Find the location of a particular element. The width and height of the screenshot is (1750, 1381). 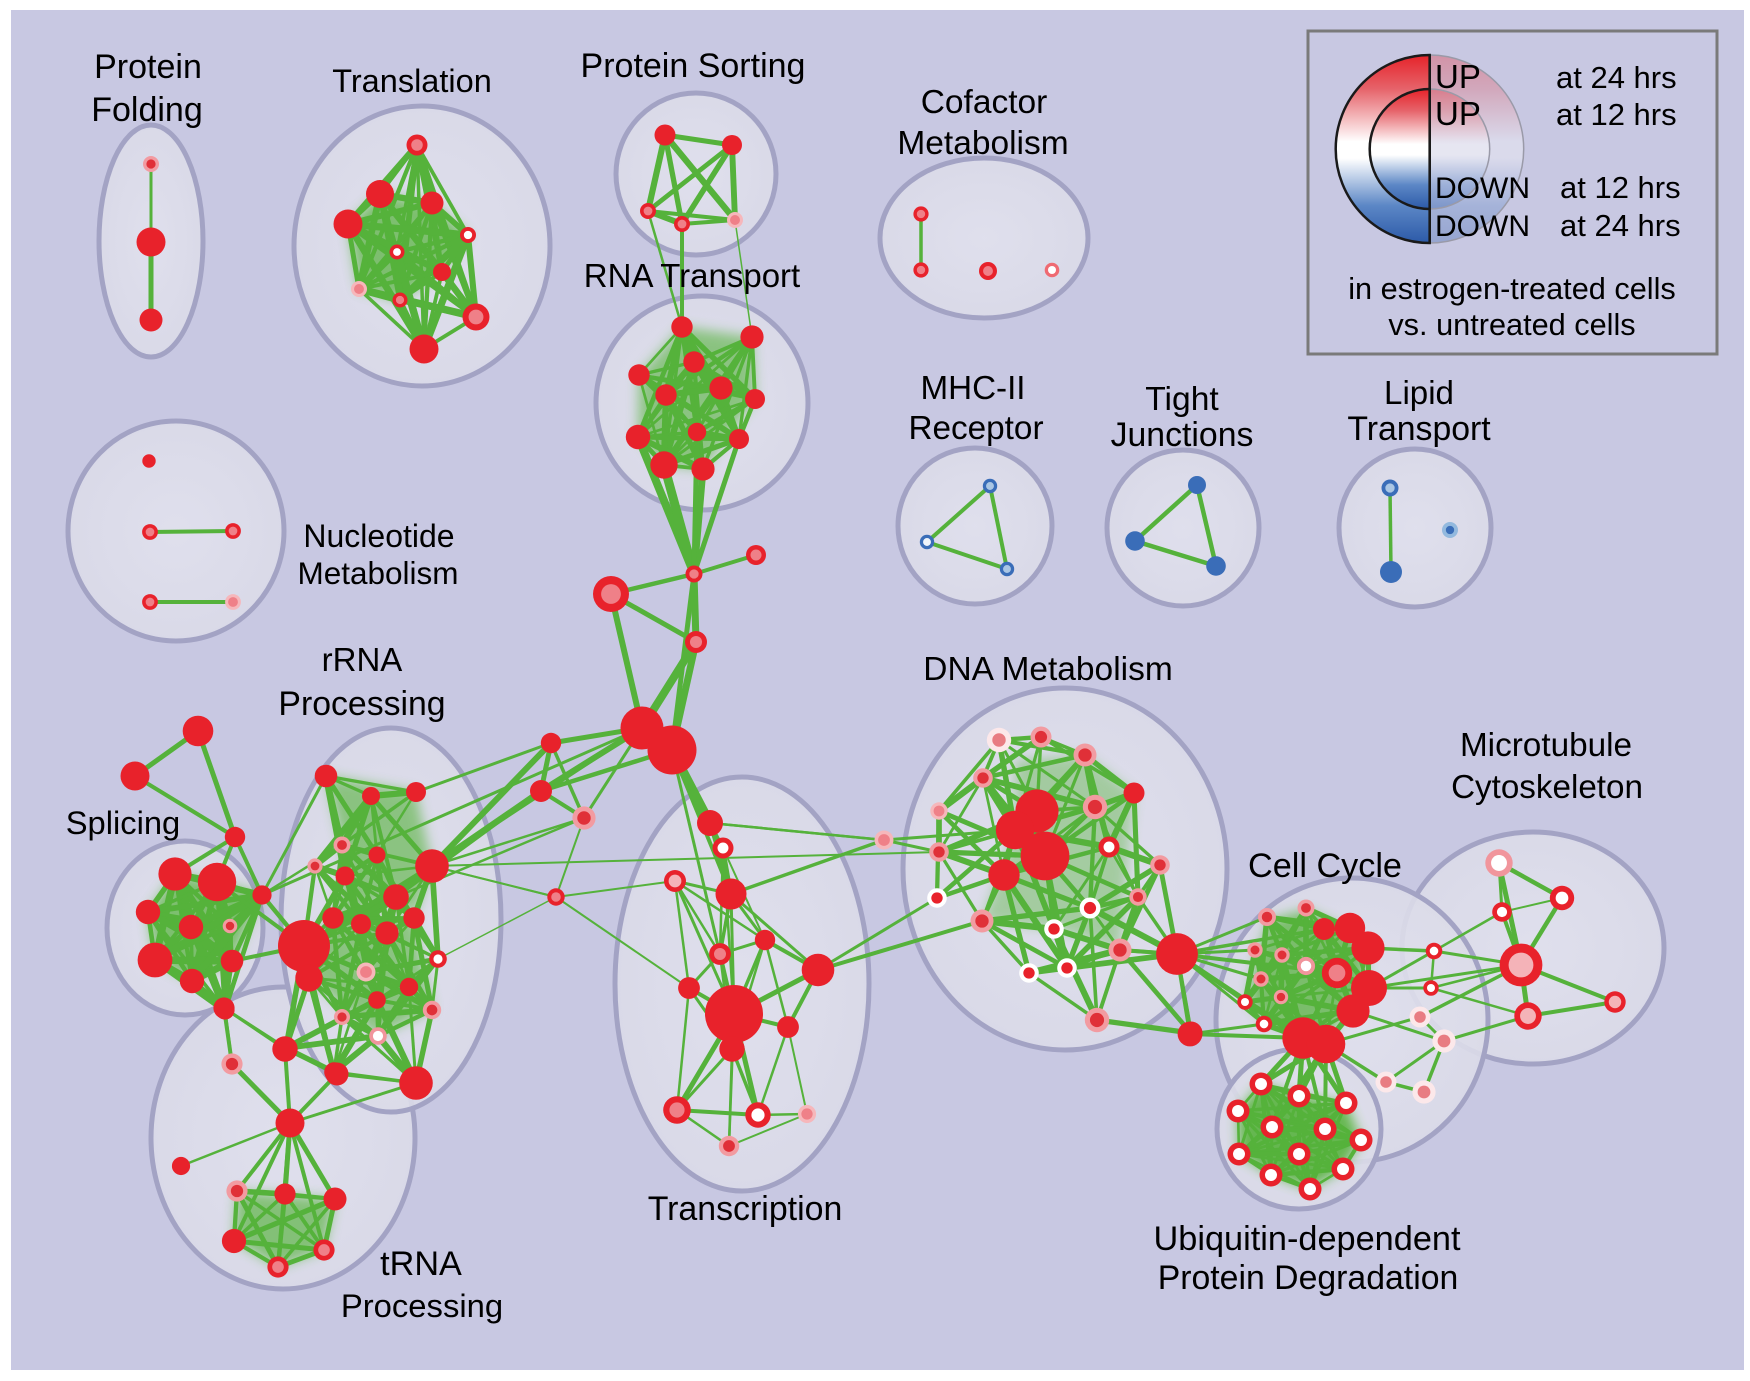

svg-text: Receptor is located at coordinates (975, 428).